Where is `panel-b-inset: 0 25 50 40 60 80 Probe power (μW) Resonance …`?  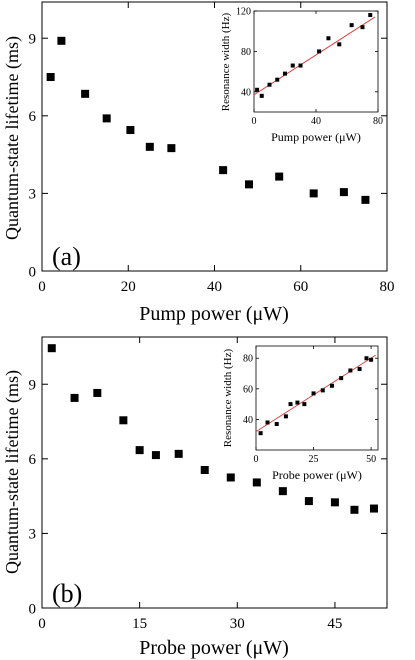
panel-b-inset: 0 25 50 40 60 80 Probe power (μW) Resonance … is located at coordinates (300, 413).